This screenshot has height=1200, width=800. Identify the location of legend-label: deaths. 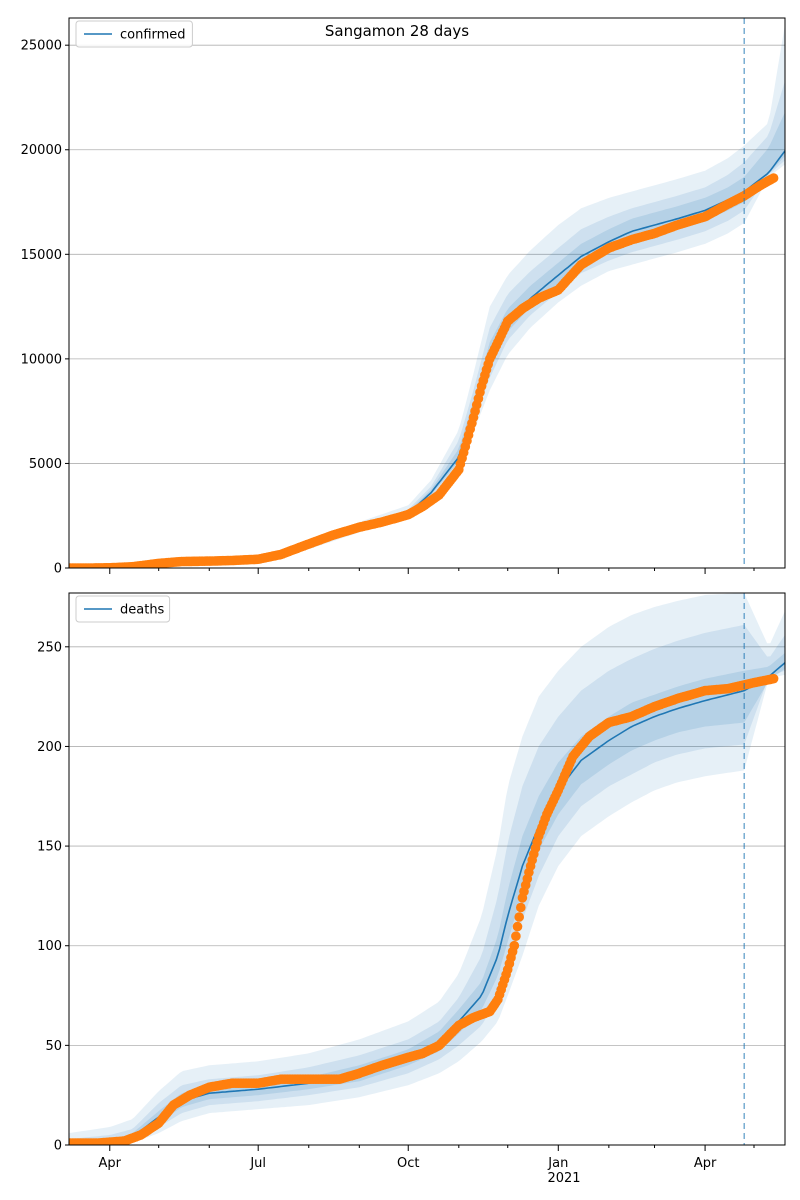
(142, 610).